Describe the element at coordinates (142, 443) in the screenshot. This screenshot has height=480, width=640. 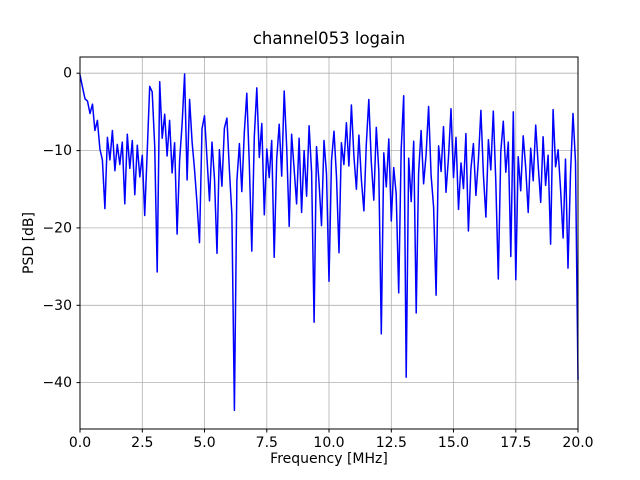
I see `x-tick-label: 2.5` at that location.